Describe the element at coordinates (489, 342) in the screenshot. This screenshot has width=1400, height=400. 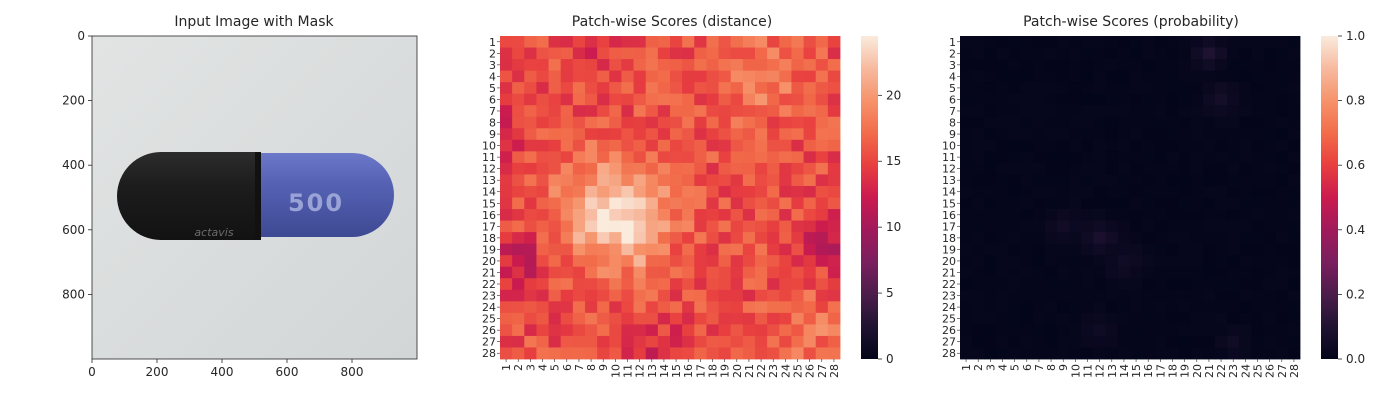
I see `row-tick-label: 27` at that location.